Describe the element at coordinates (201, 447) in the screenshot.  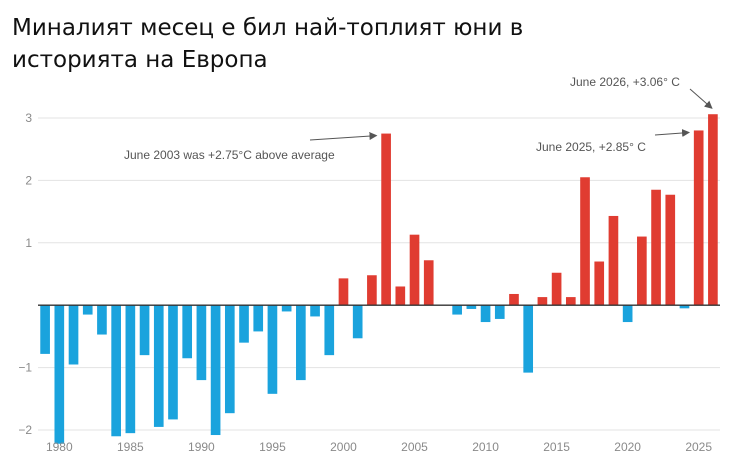
I see `x-tick-label: 1990` at that location.